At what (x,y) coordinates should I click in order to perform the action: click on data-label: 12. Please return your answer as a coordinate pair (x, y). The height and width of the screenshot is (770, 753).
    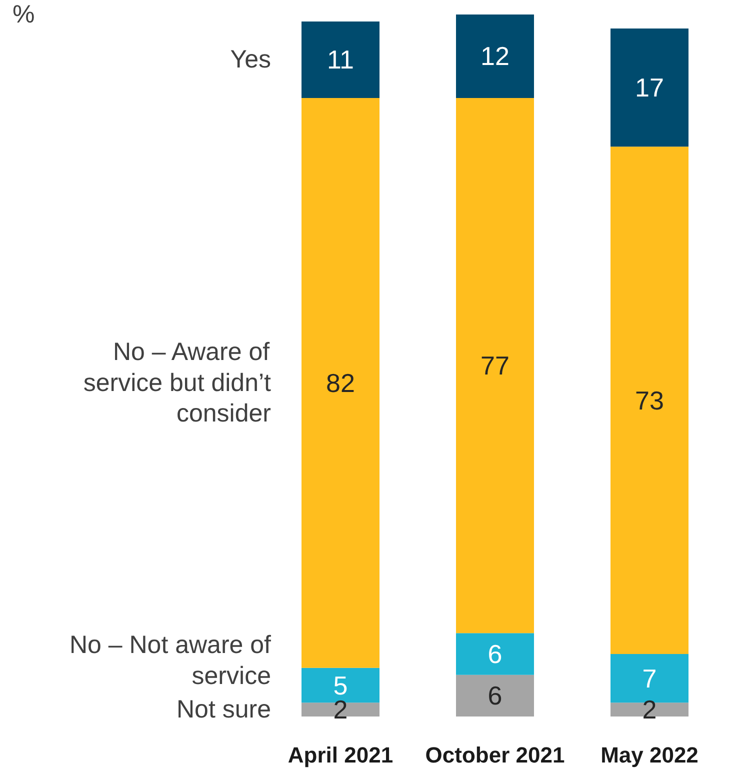
    Looking at the image, I should click on (495, 56).